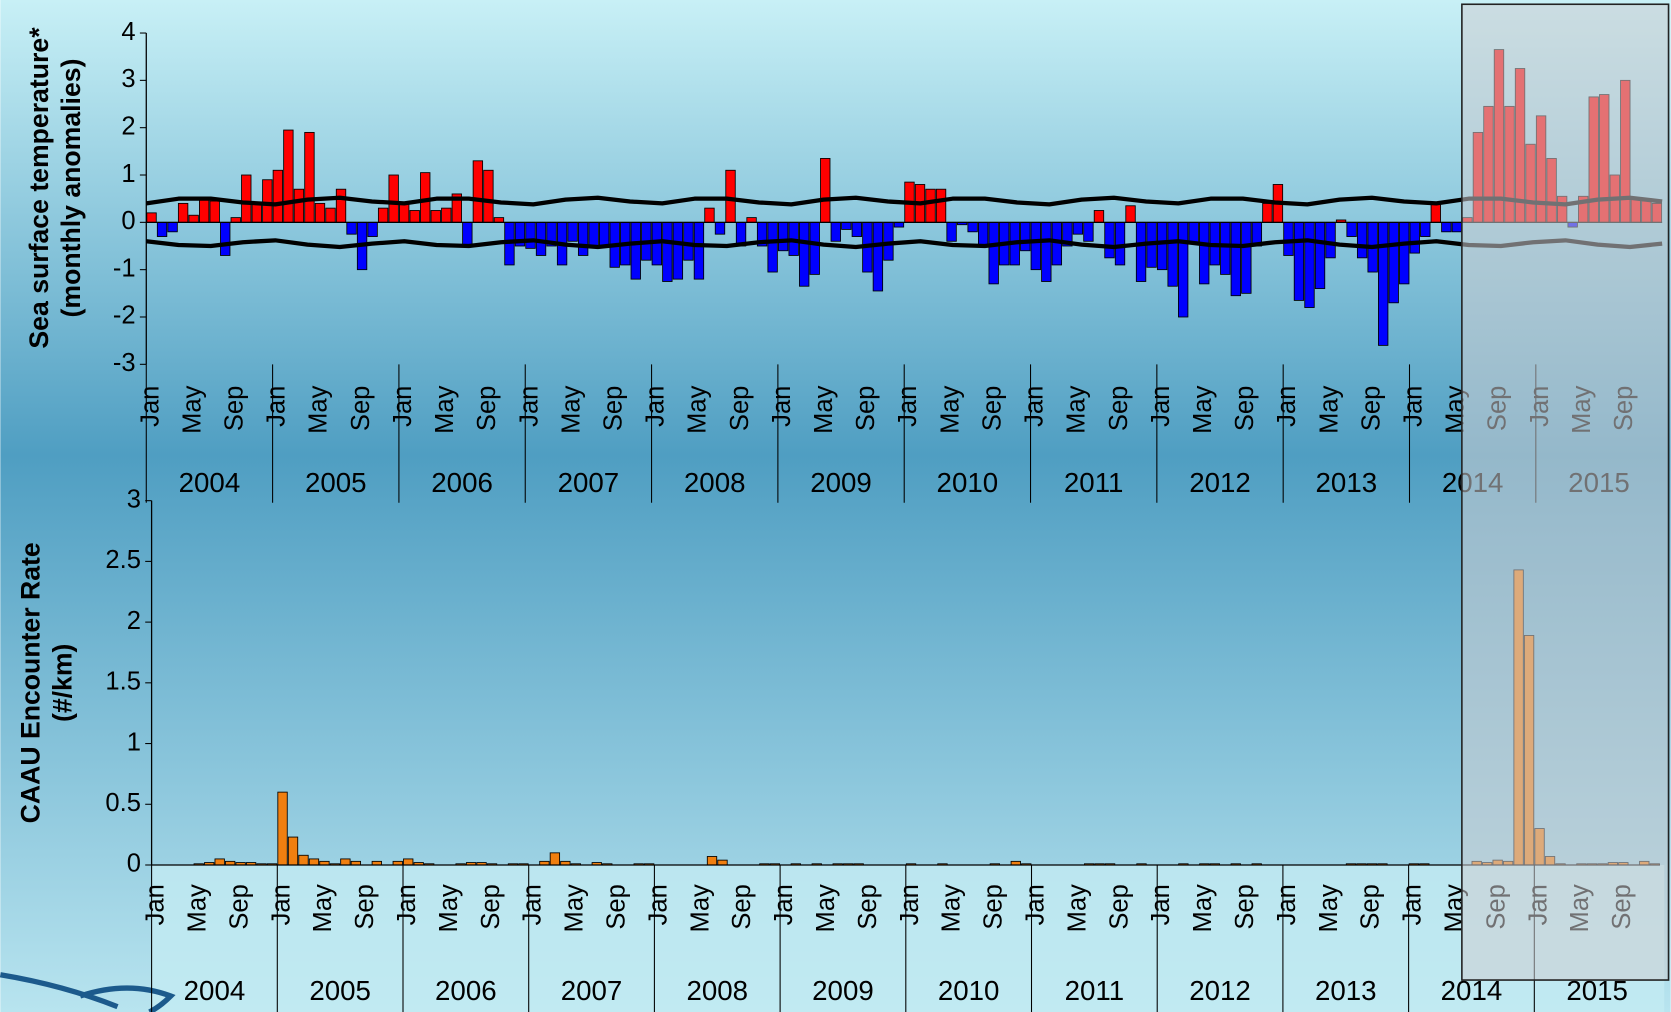 This screenshot has height=1012, width=1671. What do you see at coordinates (1565, 492) in the screenshot?
I see `highlight-box` at bounding box center [1565, 492].